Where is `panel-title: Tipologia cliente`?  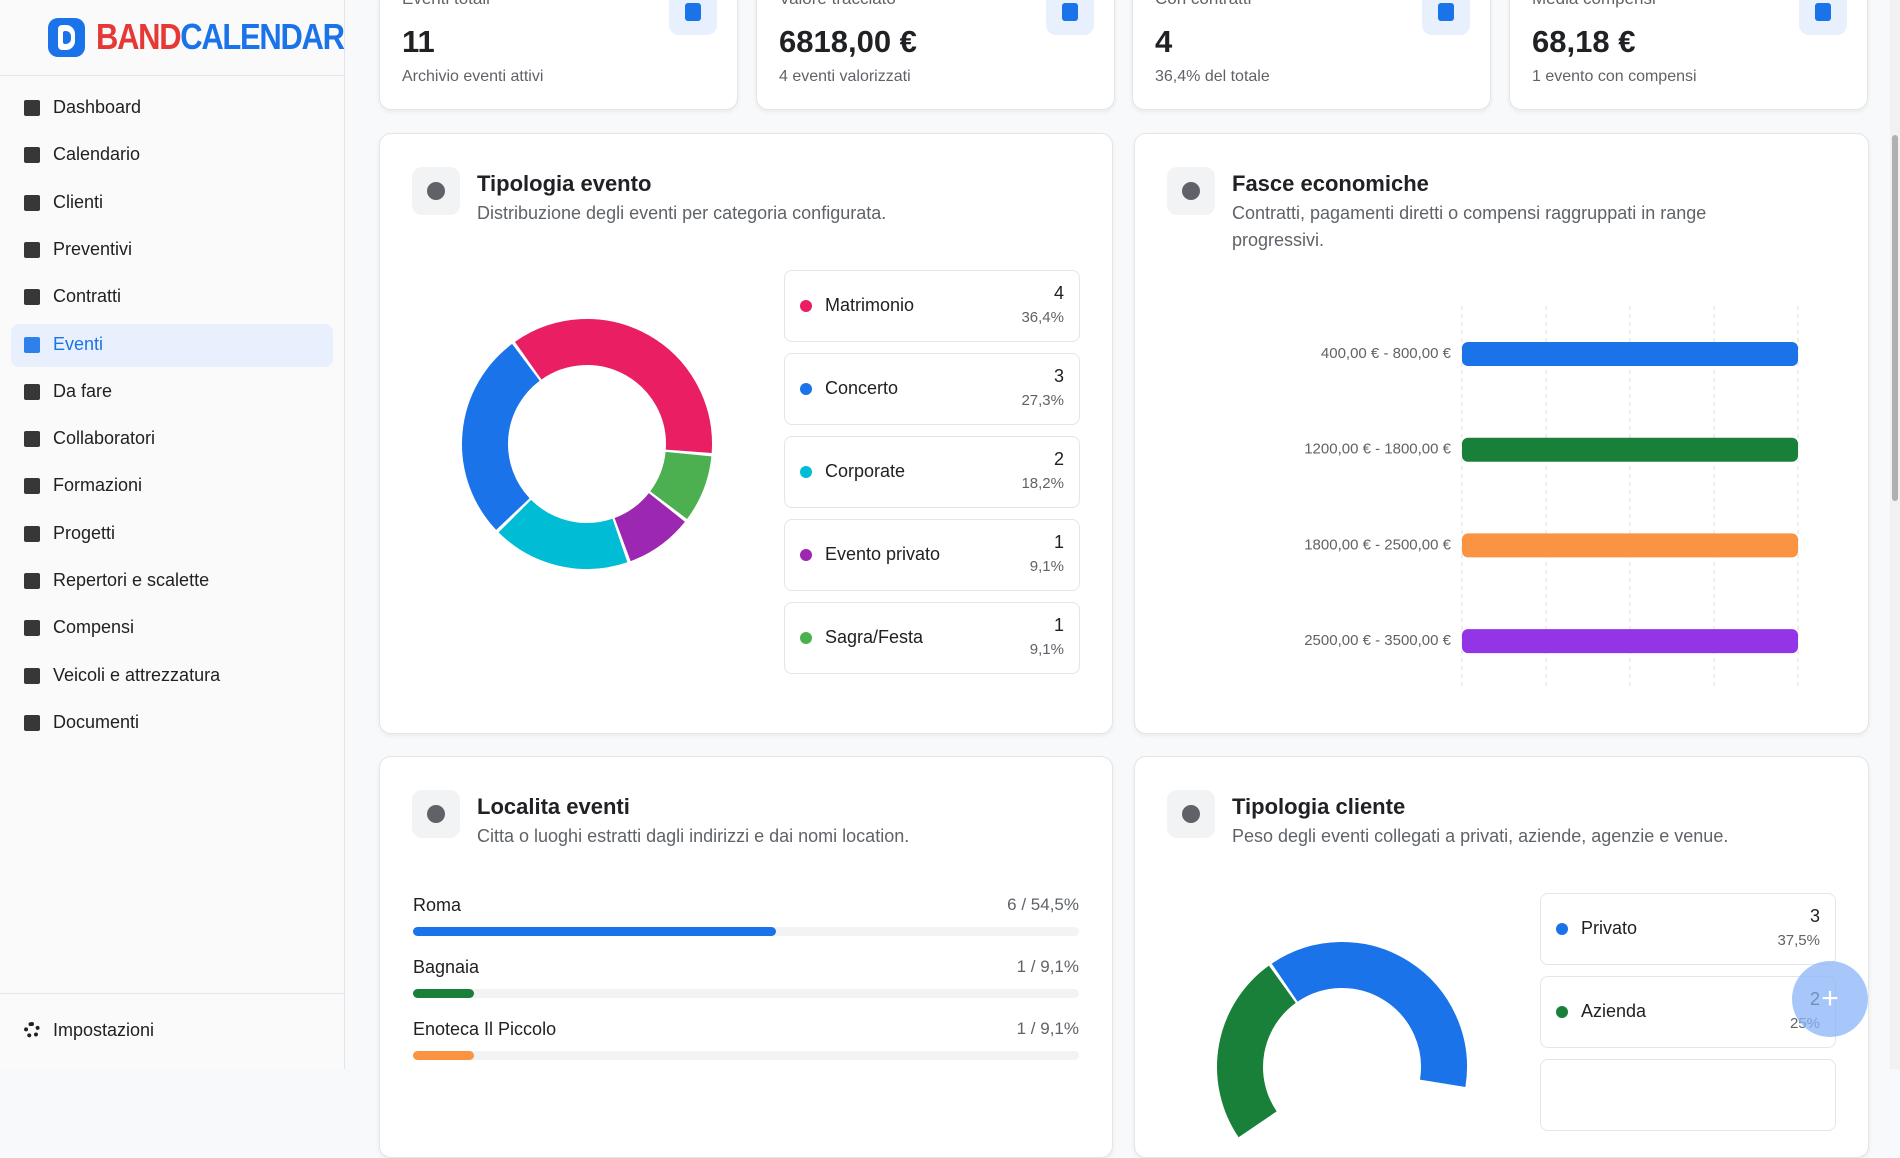 panel-title: Tipologia cliente is located at coordinates (1319, 806).